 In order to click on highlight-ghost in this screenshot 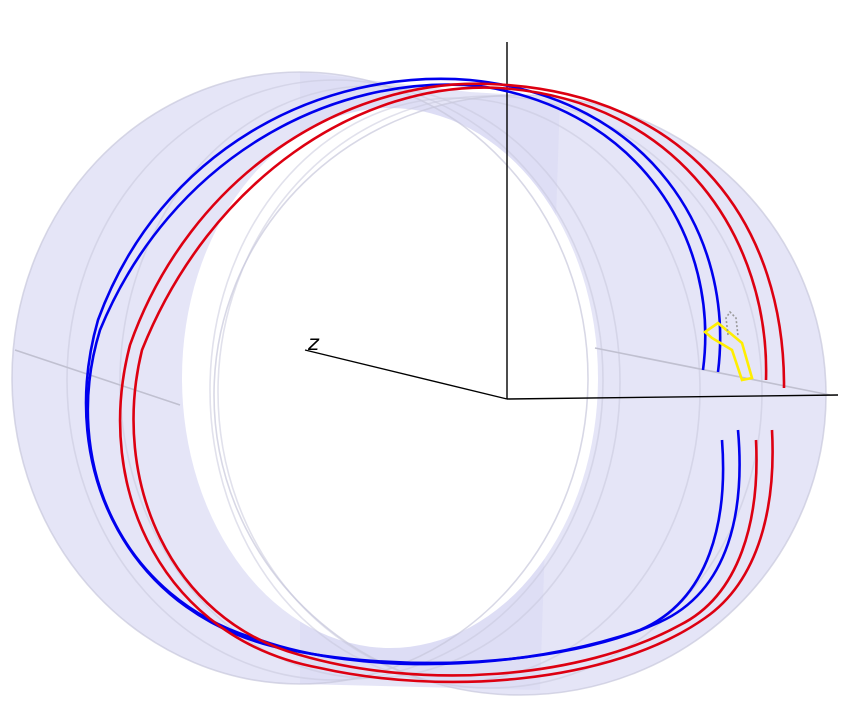, I will do `click(732, 323)`.